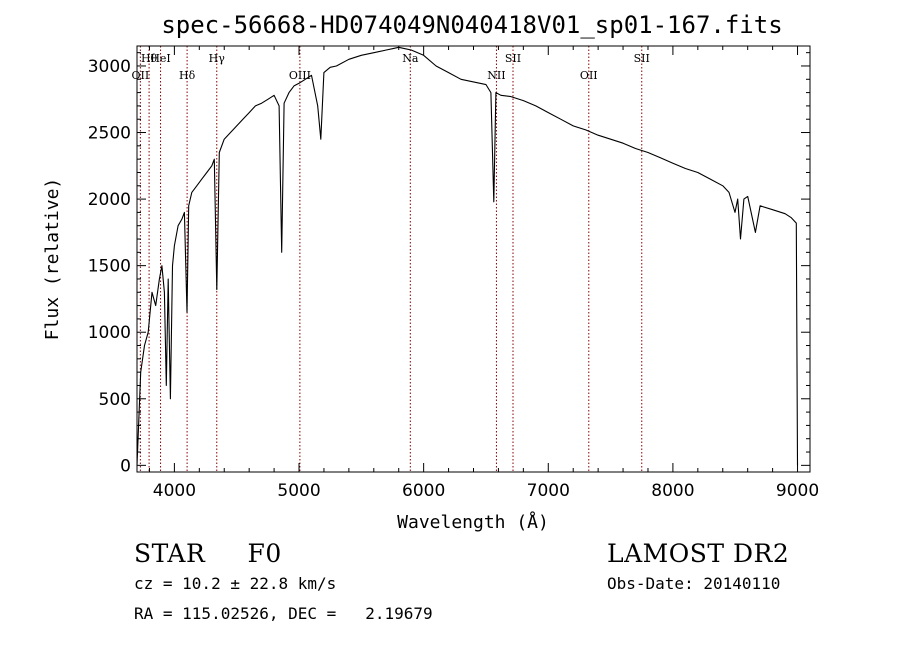  Describe the element at coordinates (160, 58) in the screenshot. I see `line-marker-label-2: HeI` at that location.